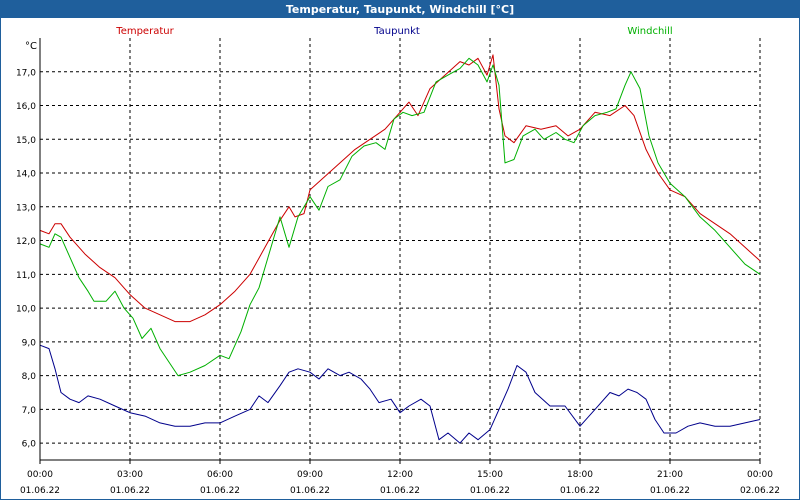 The image size is (800, 500). Describe the element at coordinates (26, 242) in the screenshot. I see `y-tick-label: 12,0` at that location.